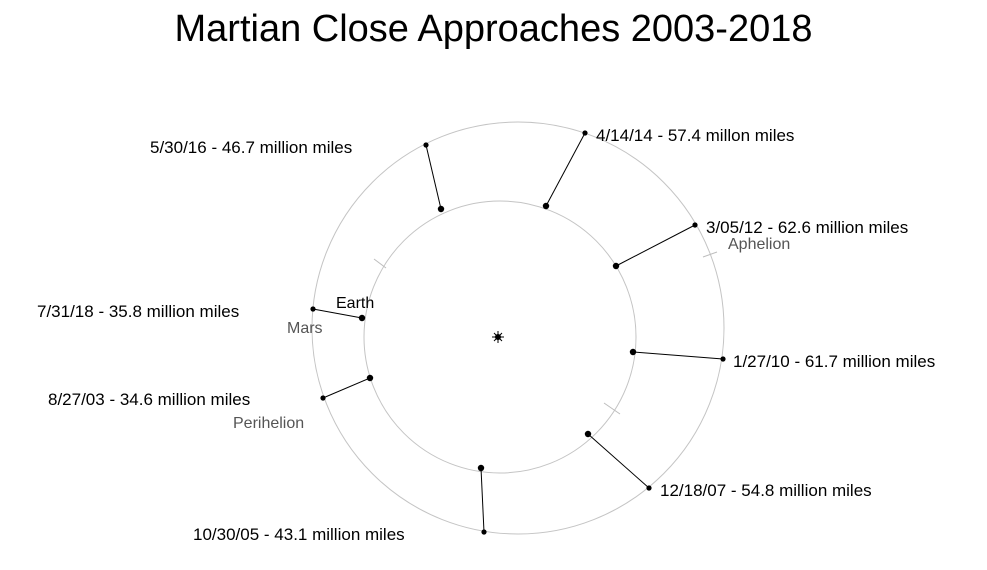 The image size is (987, 570). I want to click on aphelion-label: Aphelion, so click(759, 244).